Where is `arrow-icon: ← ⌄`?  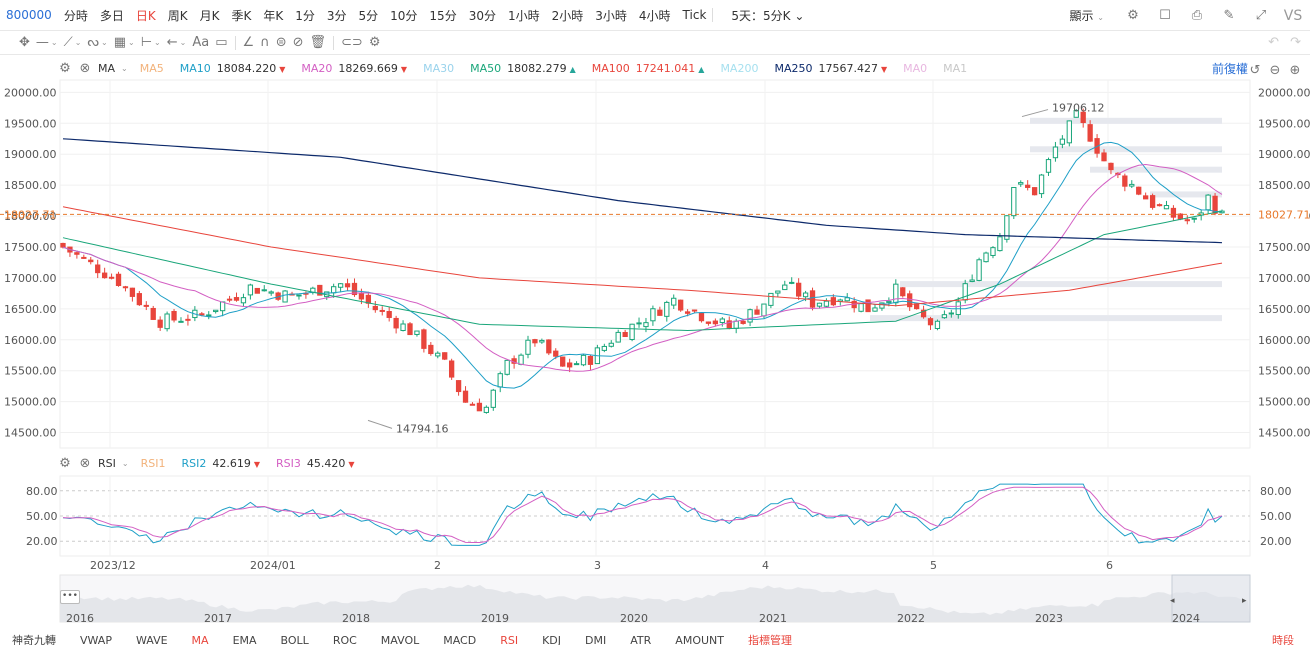
arrow-icon: ← ⌄ is located at coordinates (176, 42).